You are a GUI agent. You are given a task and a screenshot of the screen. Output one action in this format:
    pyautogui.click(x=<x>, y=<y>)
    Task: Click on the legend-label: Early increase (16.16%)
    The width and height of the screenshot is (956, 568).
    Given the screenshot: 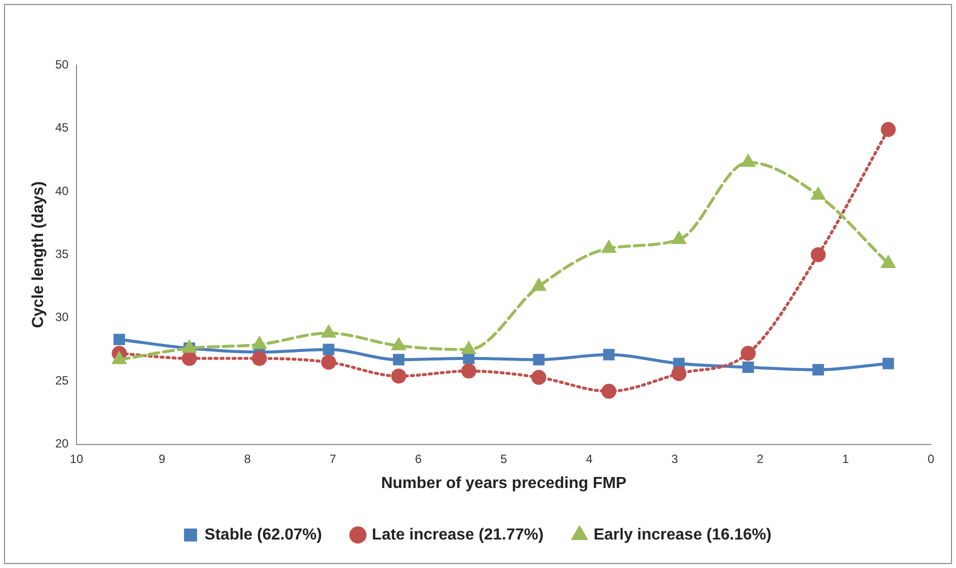 What is the action you would take?
    pyautogui.click(x=683, y=535)
    